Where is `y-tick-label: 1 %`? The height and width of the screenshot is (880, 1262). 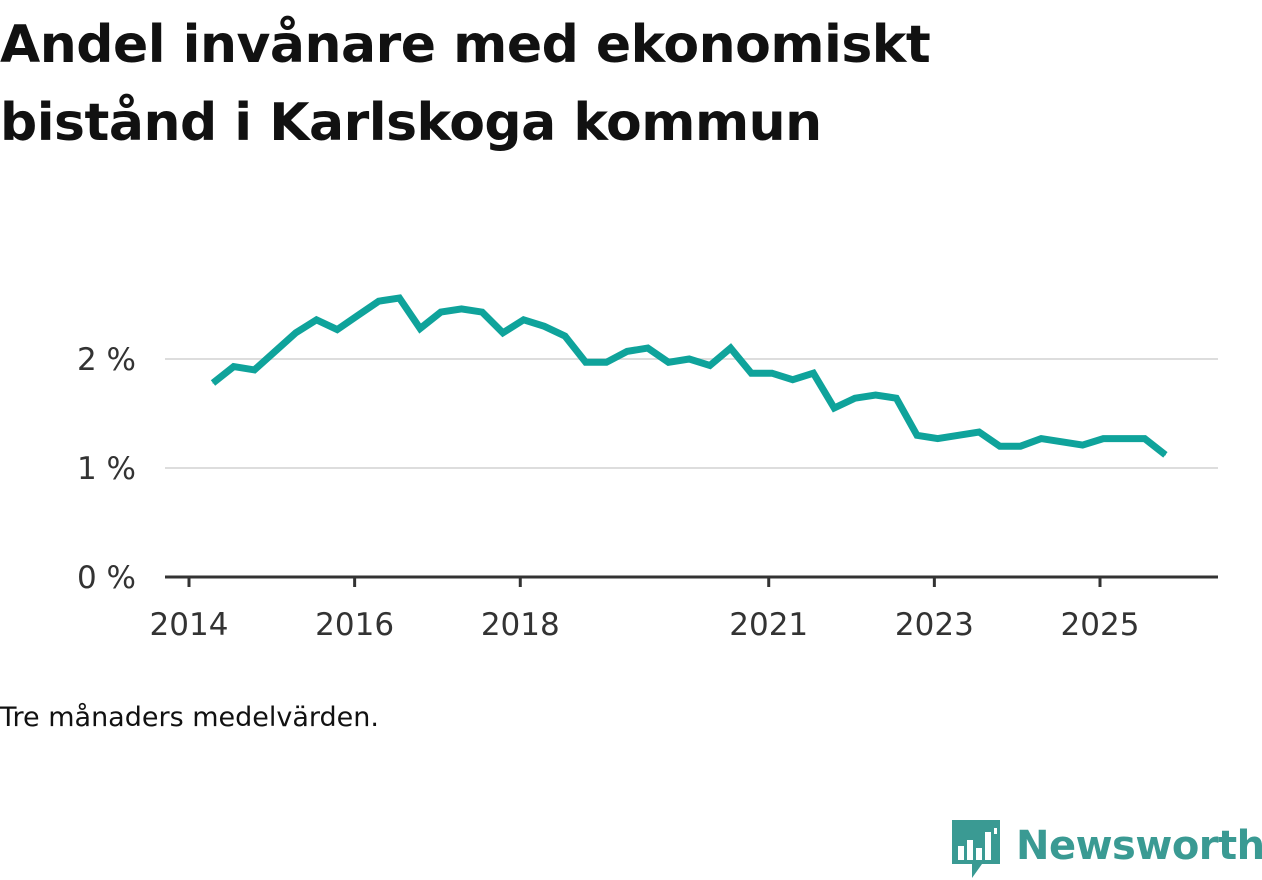
y-tick-label: 1 % is located at coordinates (106, 469).